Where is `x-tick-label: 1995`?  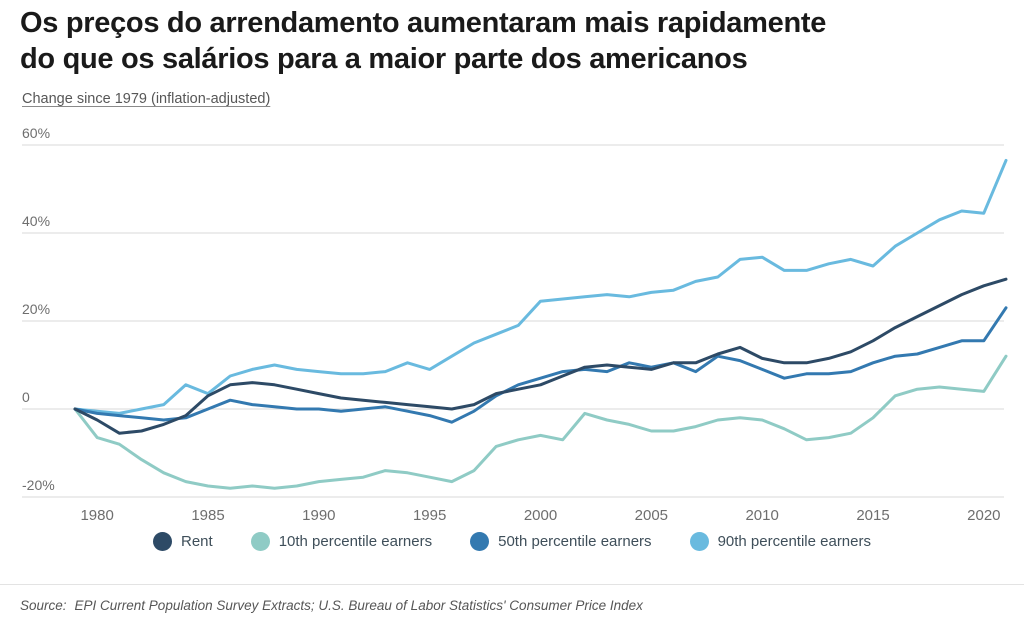
x-tick-label: 1995 is located at coordinates (429, 515).